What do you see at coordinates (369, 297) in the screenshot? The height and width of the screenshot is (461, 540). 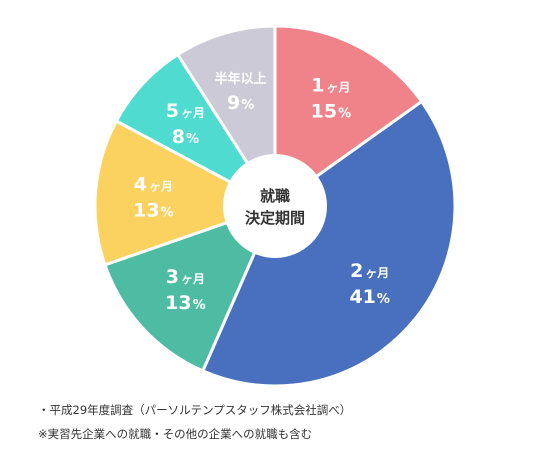 I see `slice-percent-label: 41%` at bounding box center [369, 297].